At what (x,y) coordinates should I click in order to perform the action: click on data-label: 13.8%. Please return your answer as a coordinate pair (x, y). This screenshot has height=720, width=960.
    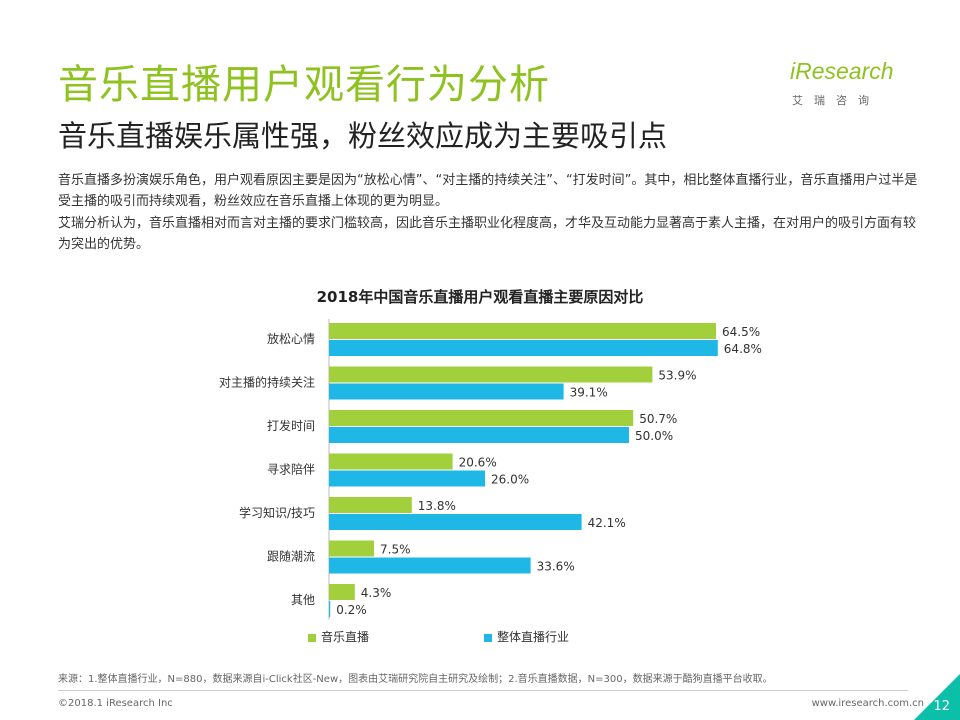
    Looking at the image, I should click on (437, 506).